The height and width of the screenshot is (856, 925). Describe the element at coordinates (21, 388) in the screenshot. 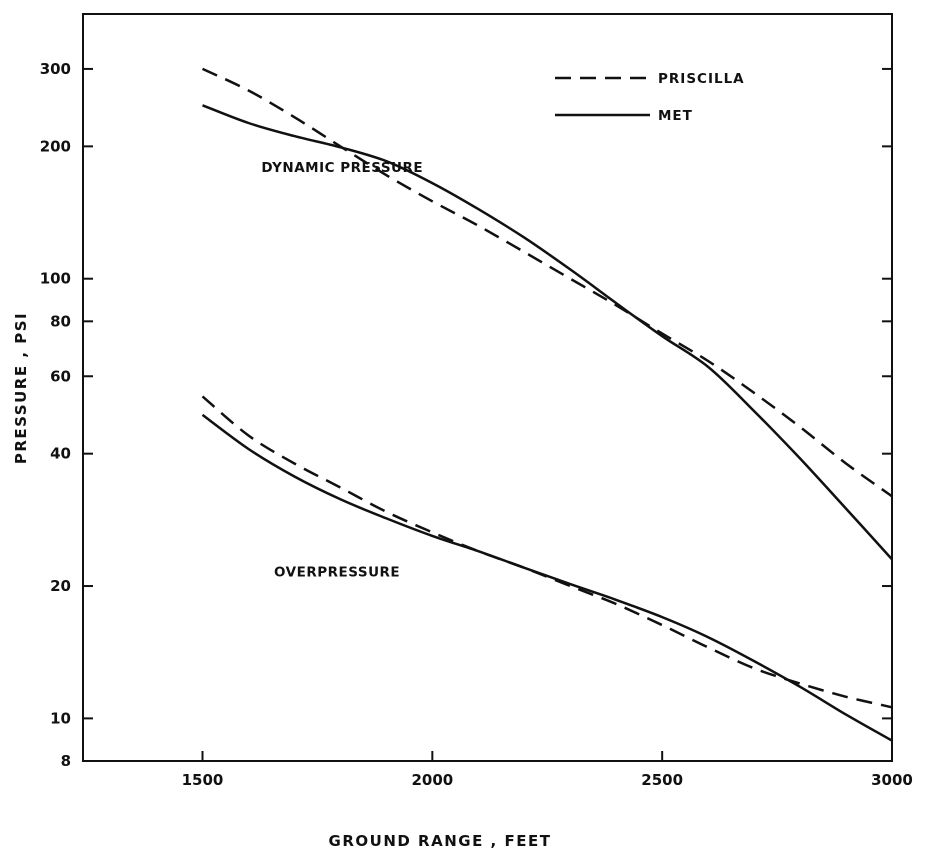

I see `y-axis-title: PRESSURE , PSI` at that location.